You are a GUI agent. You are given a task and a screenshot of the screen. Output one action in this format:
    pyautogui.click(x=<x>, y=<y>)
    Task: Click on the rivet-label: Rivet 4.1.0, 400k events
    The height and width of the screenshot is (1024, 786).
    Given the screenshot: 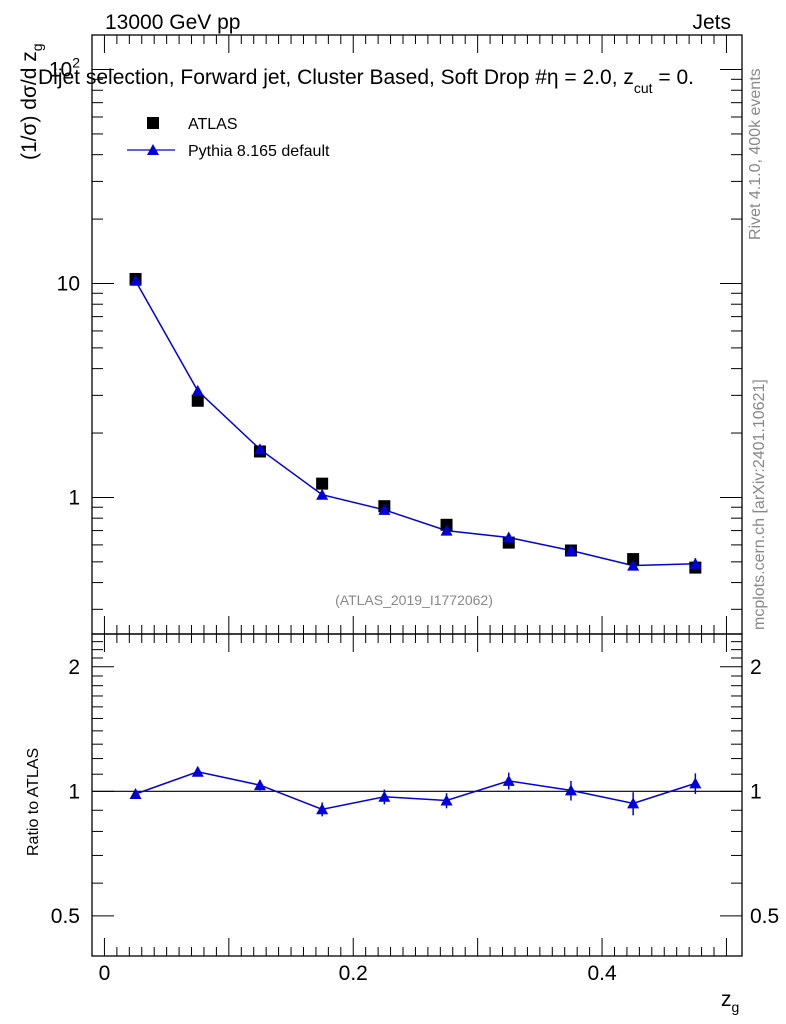 What is the action you would take?
    pyautogui.click(x=755, y=154)
    